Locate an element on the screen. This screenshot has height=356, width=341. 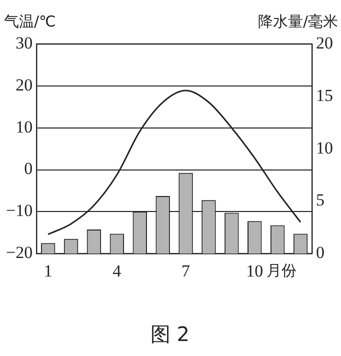
y-tick-label: −20 is located at coordinates (19, 252).